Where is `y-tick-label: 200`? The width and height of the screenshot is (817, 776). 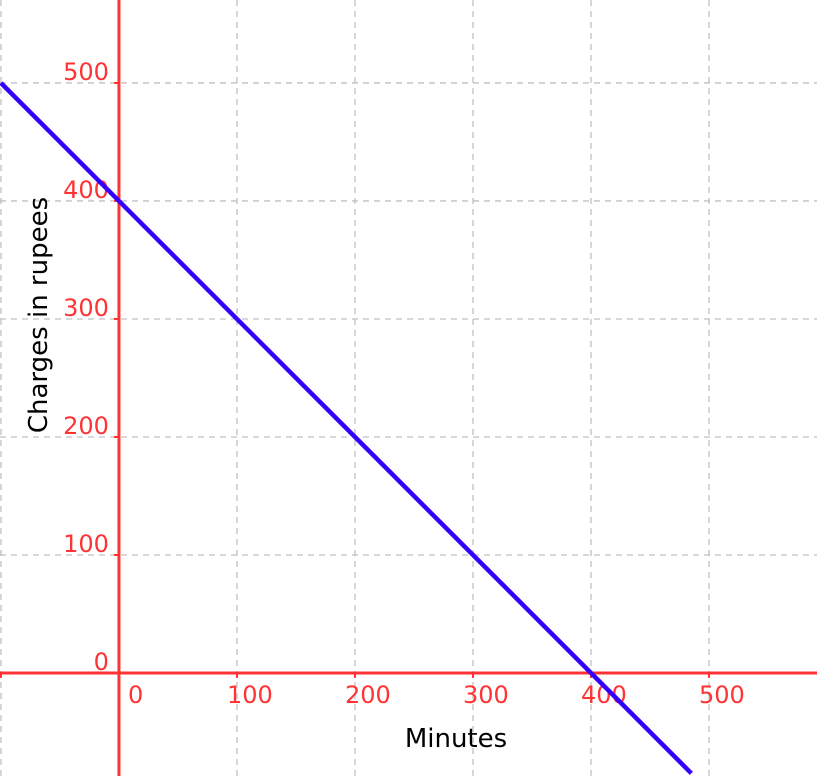
y-tick-label: 200 is located at coordinates (86, 426).